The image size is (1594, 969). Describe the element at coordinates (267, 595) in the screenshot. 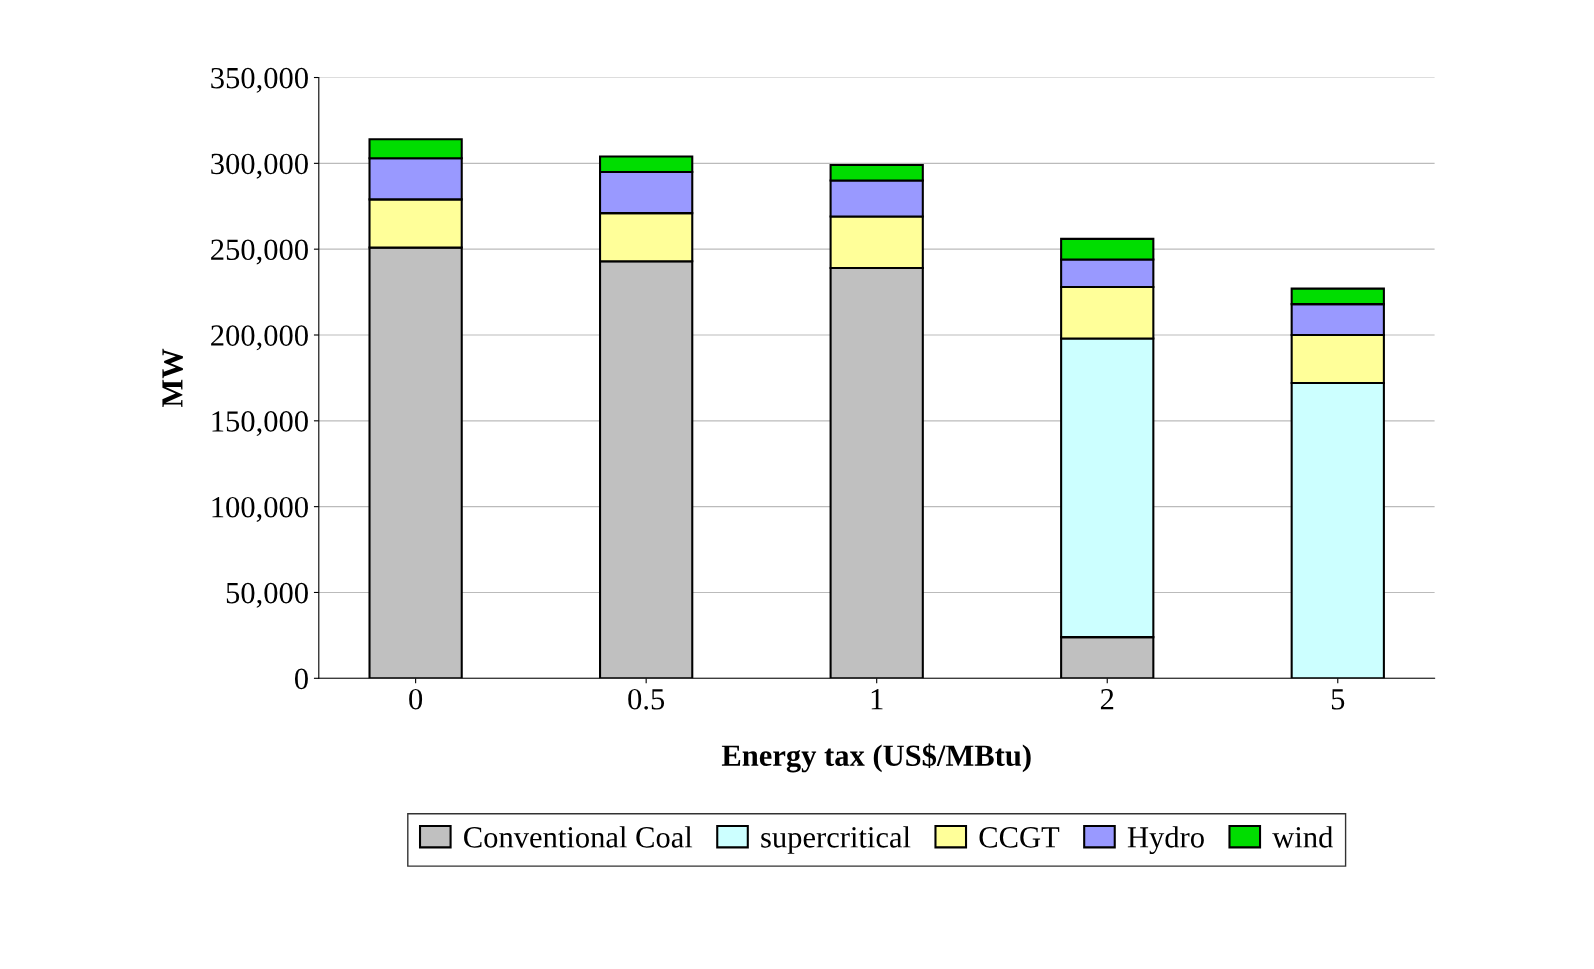

I see `y-tick-label: 50,000` at that location.